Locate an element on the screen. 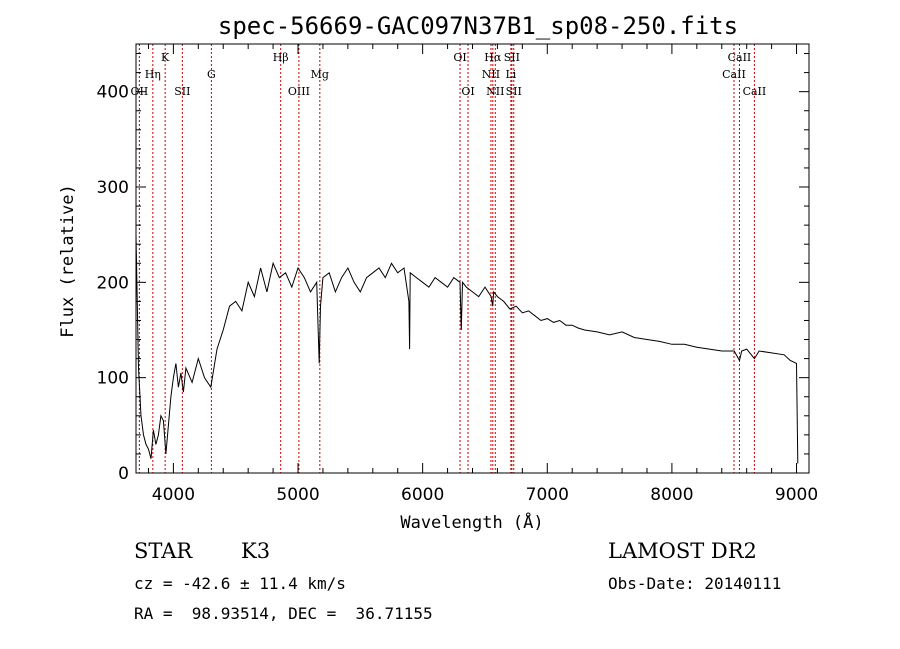 The height and width of the screenshot is (649, 900). x-axis-title: Wavelength (Å) is located at coordinates (471, 522).